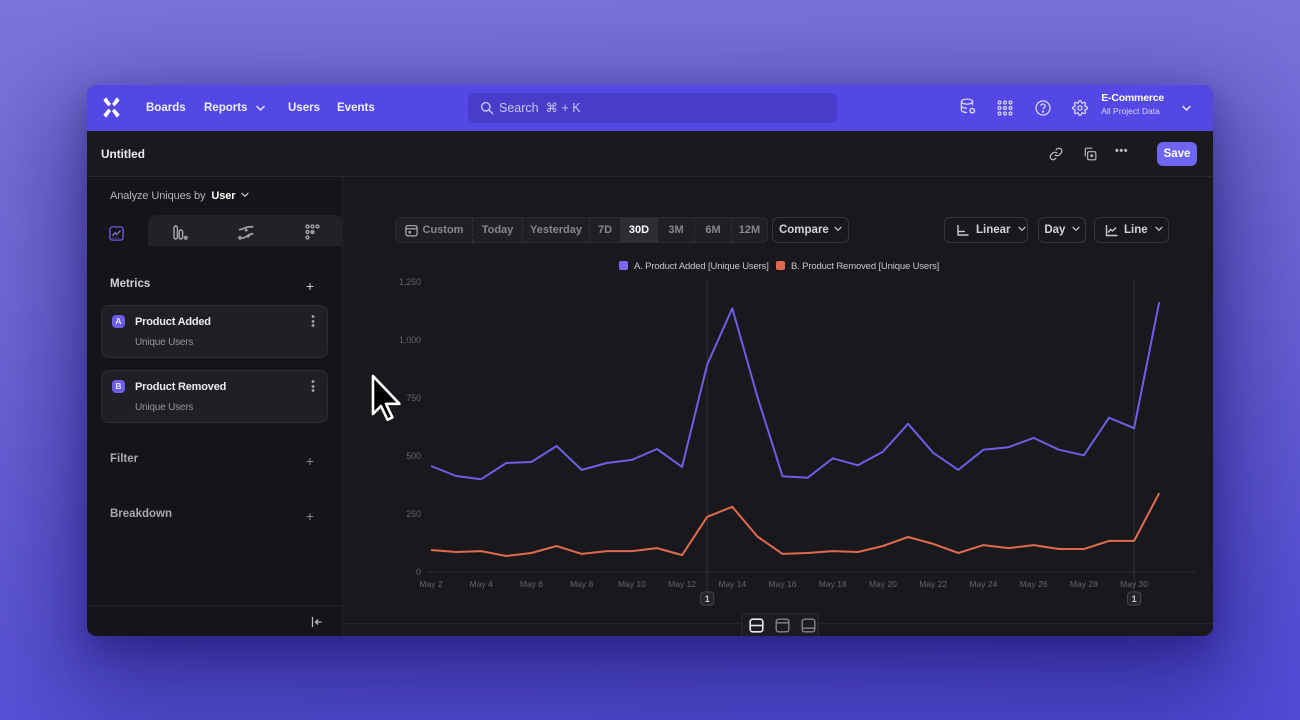 The width and height of the screenshot is (1300, 720). I want to click on svg-text: May 26, so click(1034, 584).